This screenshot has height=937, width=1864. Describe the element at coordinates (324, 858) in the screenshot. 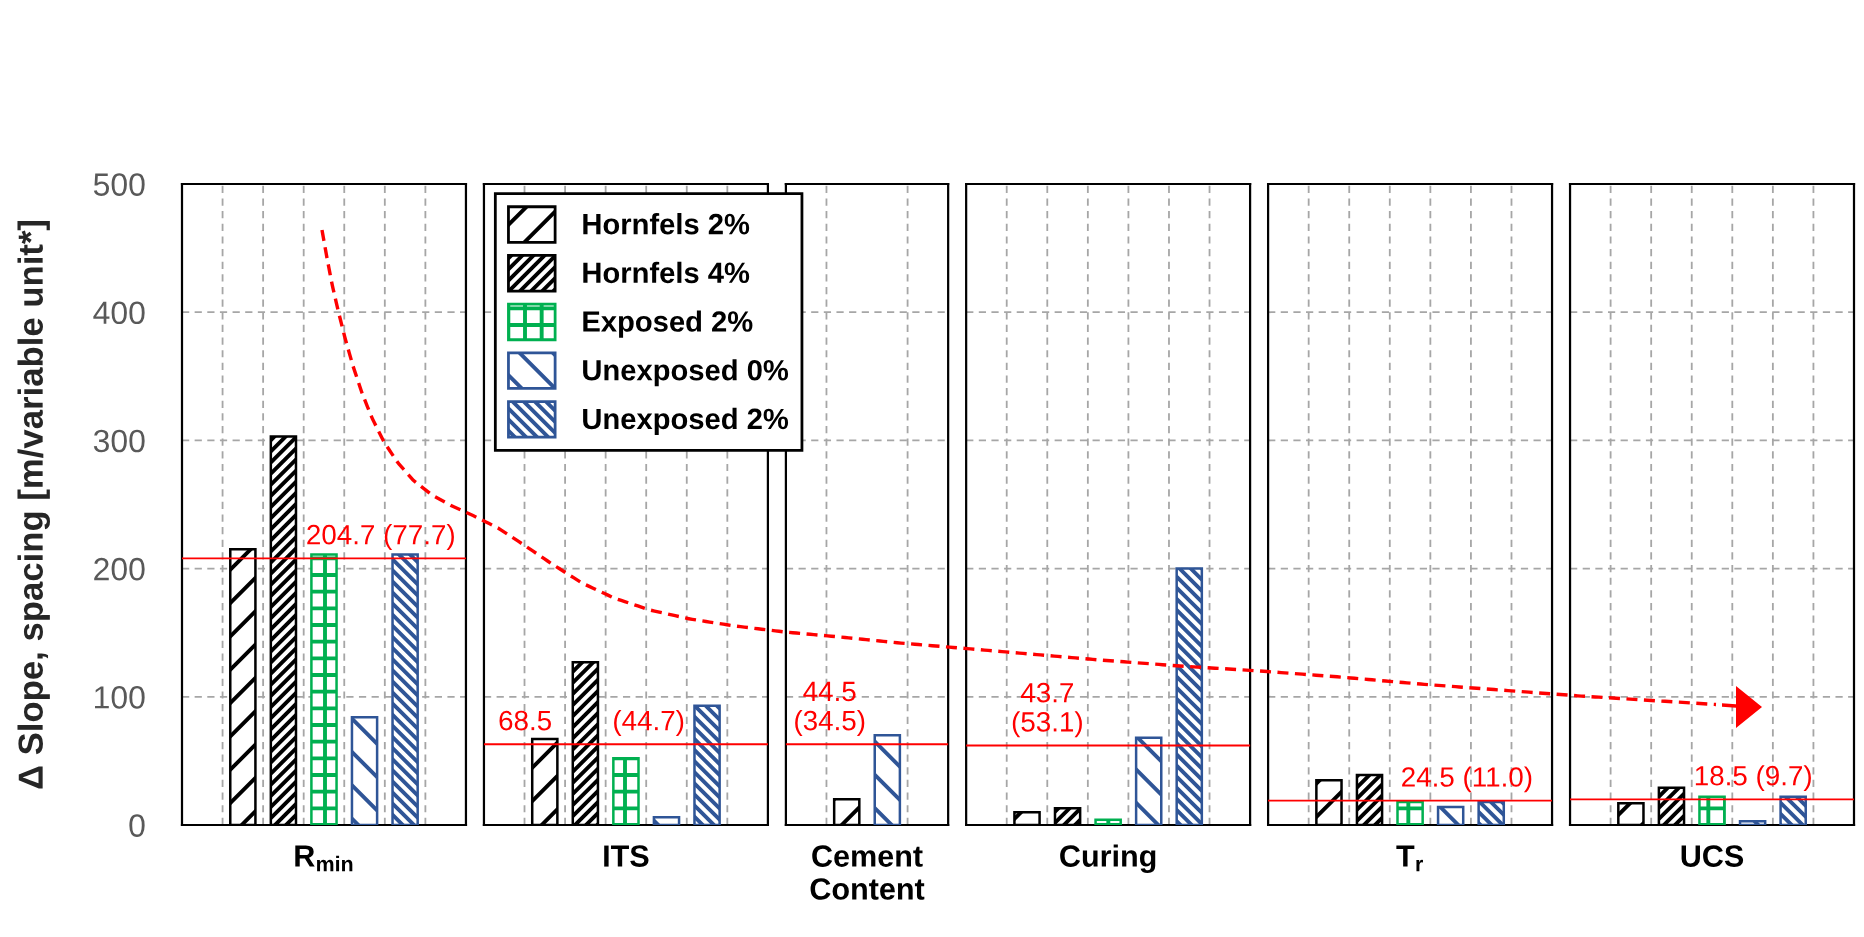

I see `x-tick-label: R$_{min}$` at that location.